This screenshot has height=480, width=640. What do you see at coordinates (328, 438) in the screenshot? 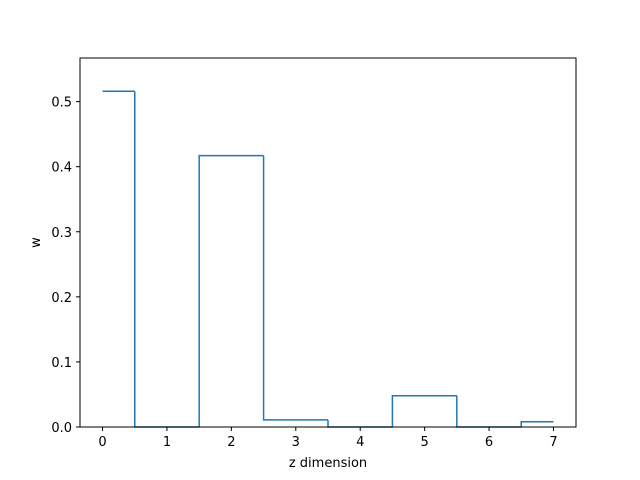
I see `x-axis: 0 1 2 3 4 5 6 7` at bounding box center [328, 438].